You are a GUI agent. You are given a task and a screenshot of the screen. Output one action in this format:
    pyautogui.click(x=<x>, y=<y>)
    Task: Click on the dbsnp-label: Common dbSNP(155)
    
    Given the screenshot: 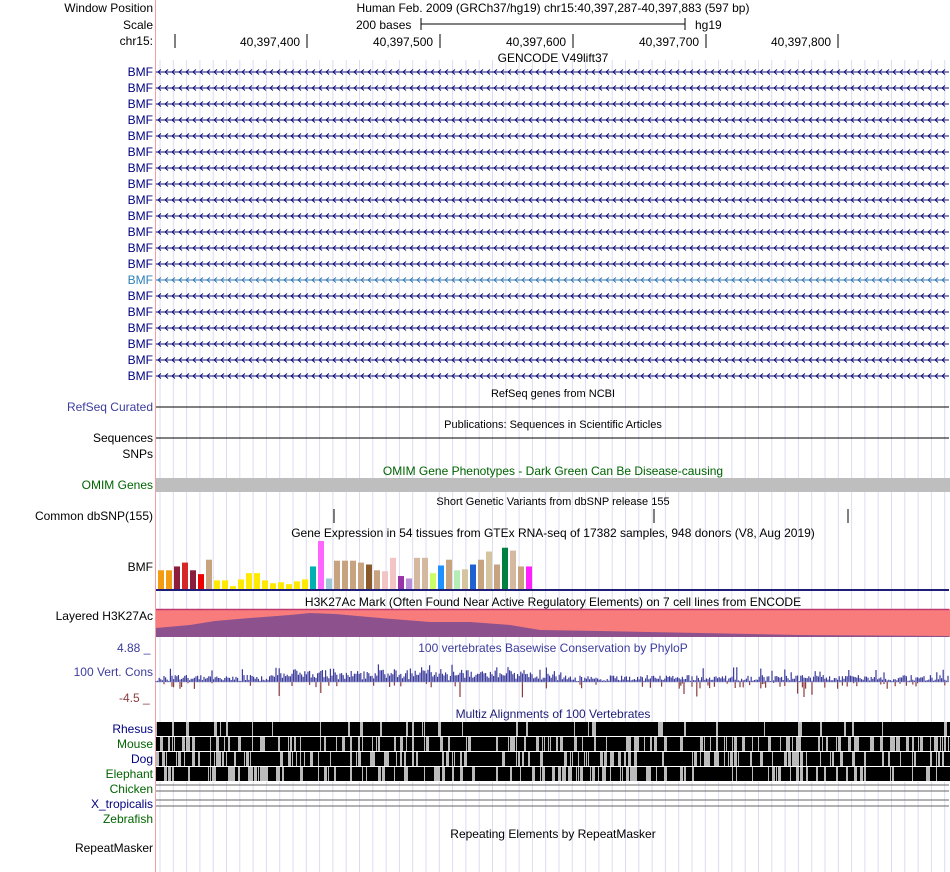 What is the action you would take?
    pyautogui.click(x=93, y=516)
    